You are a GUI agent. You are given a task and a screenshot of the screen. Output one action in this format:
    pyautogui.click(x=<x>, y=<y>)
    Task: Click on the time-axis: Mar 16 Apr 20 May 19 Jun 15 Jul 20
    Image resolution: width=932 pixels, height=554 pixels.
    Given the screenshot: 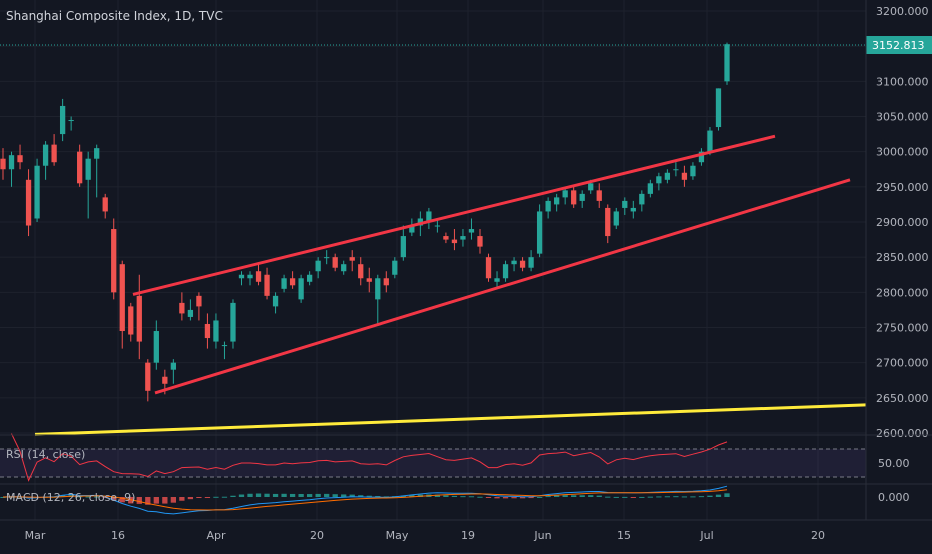 What is the action you would take?
    pyautogui.click(x=425, y=535)
    